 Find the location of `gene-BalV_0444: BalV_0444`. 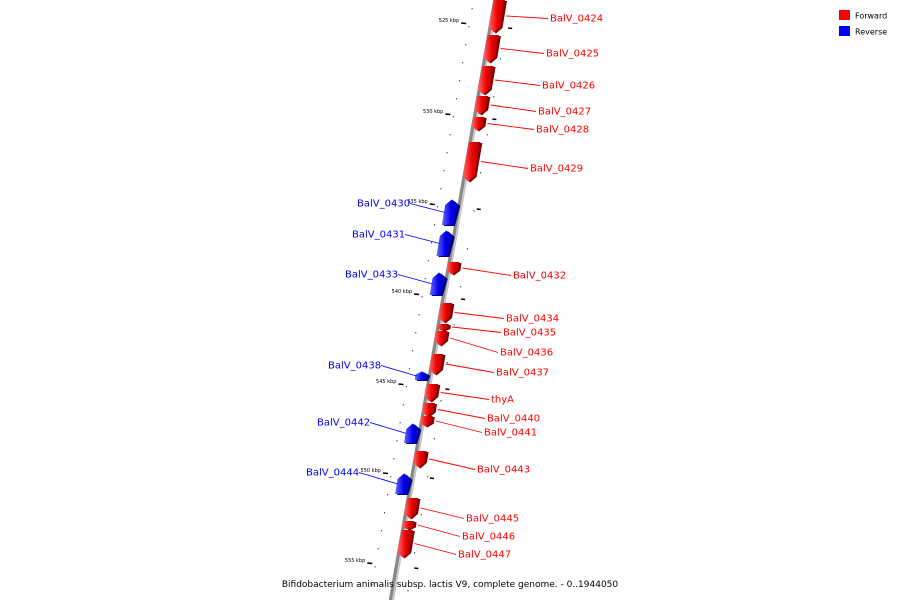

gene-BalV_0444: BalV_0444 is located at coordinates (359, 482).